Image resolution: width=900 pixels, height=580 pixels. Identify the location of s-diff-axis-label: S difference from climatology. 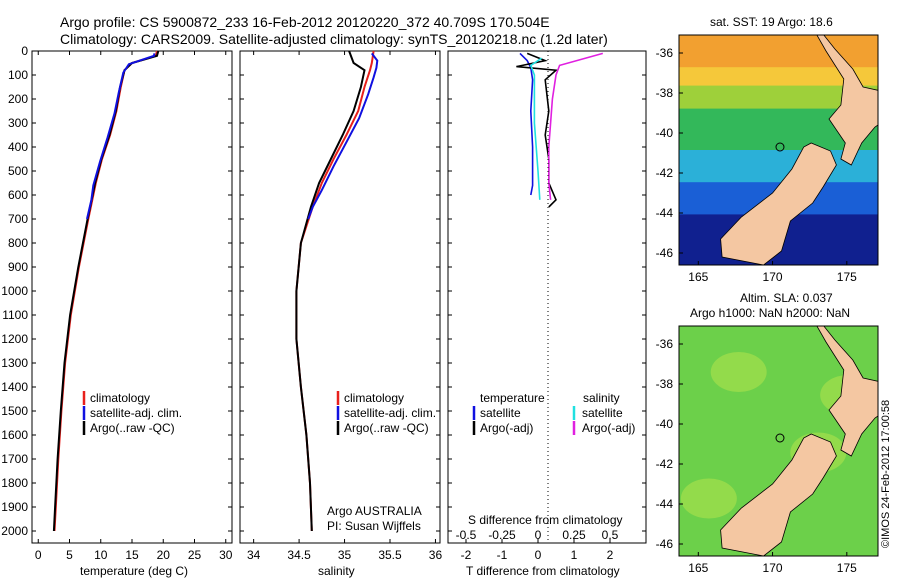
(545, 520).